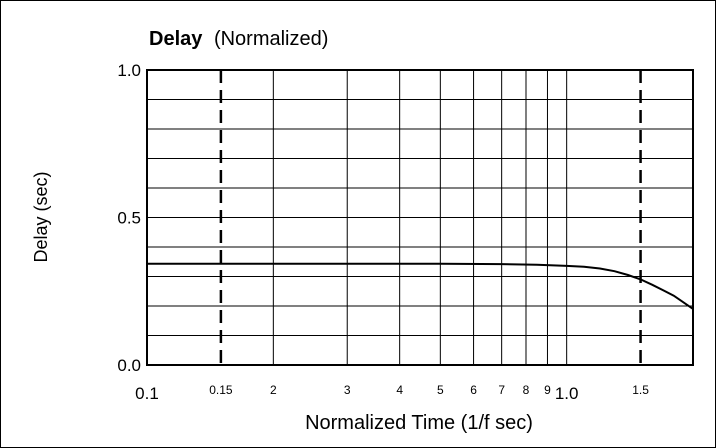  I want to click on x-axis-label: Normalized Time (1/f sec), so click(419, 423).